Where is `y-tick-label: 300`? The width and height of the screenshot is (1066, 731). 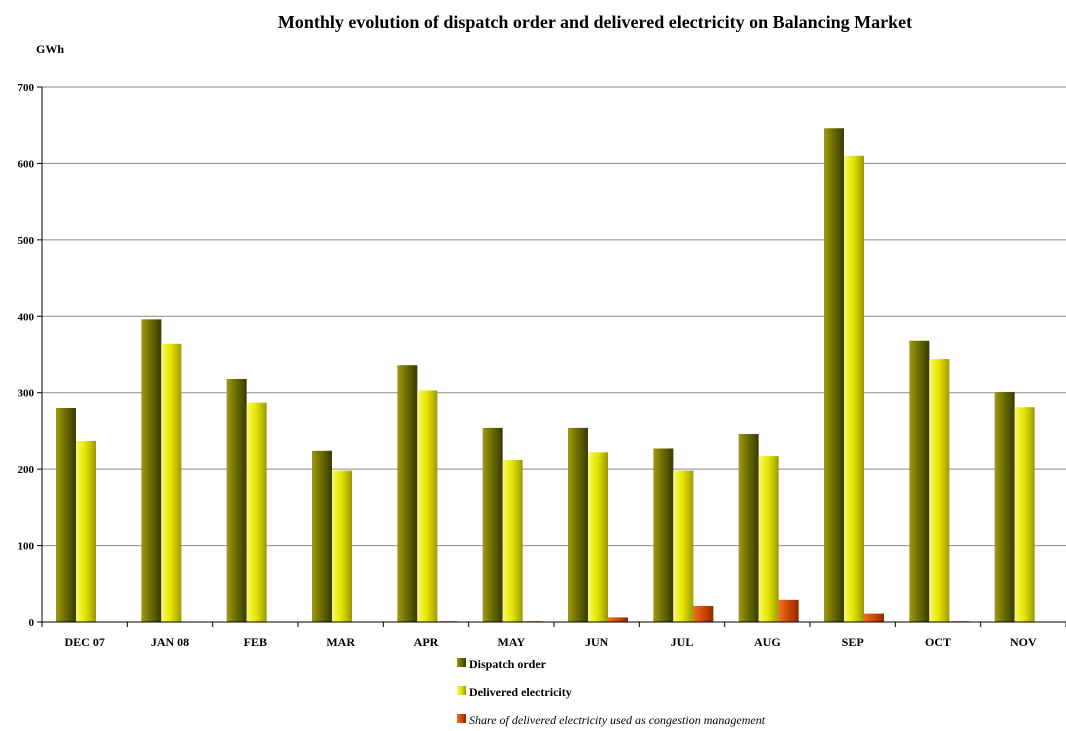 y-tick-label: 300 is located at coordinates (26, 394).